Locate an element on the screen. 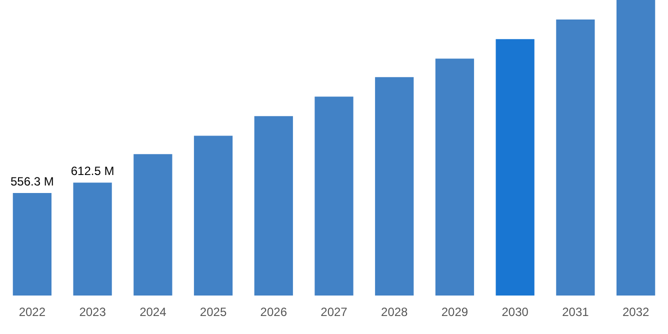  x-tick-label: 2030 is located at coordinates (515, 312).